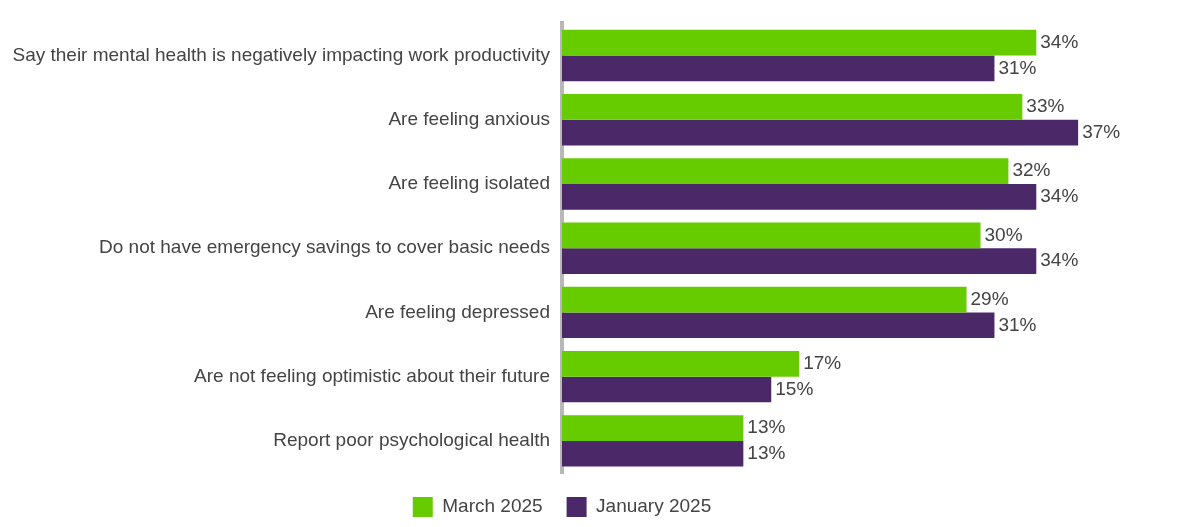 The image size is (1182, 527). I want to click on y-tick-label: Are feeling depressed, so click(457, 311).